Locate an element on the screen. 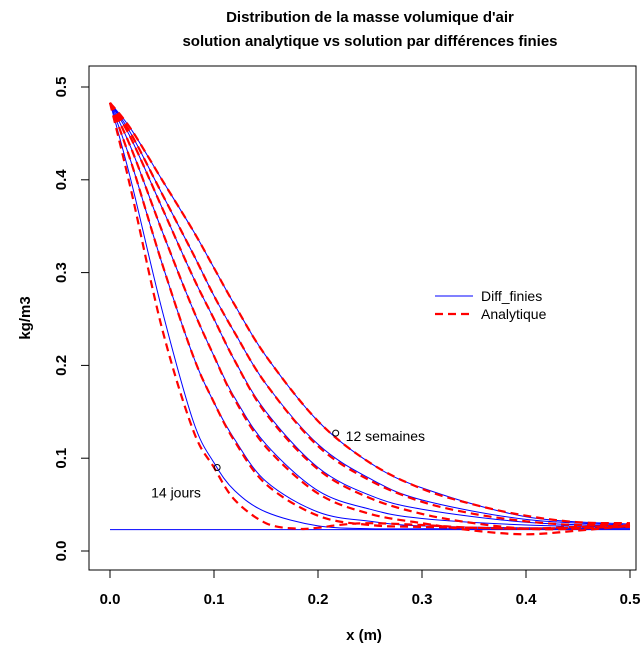 The image size is (642, 652). y-tick-label: 0.1 is located at coordinates (61, 458).